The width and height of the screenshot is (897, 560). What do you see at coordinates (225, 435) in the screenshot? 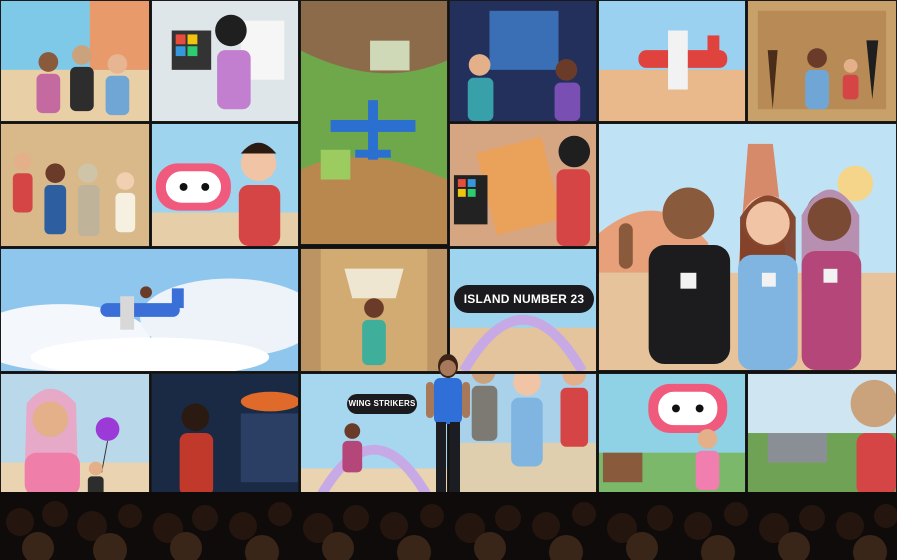
I see `tile-dark-stage` at bounding box center [225, 435].